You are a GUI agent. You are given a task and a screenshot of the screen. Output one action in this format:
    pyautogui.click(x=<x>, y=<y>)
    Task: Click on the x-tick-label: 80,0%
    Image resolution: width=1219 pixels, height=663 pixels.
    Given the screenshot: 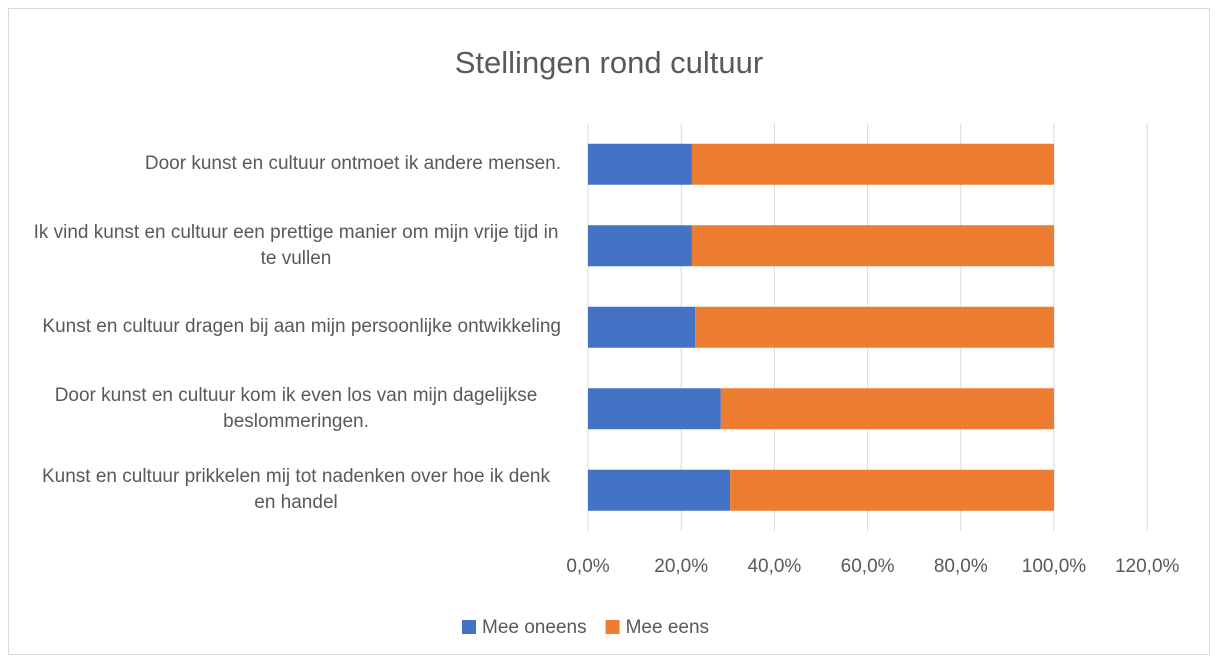 What is the action you would take?
    pyautogui.click(x=961, y=566)
    